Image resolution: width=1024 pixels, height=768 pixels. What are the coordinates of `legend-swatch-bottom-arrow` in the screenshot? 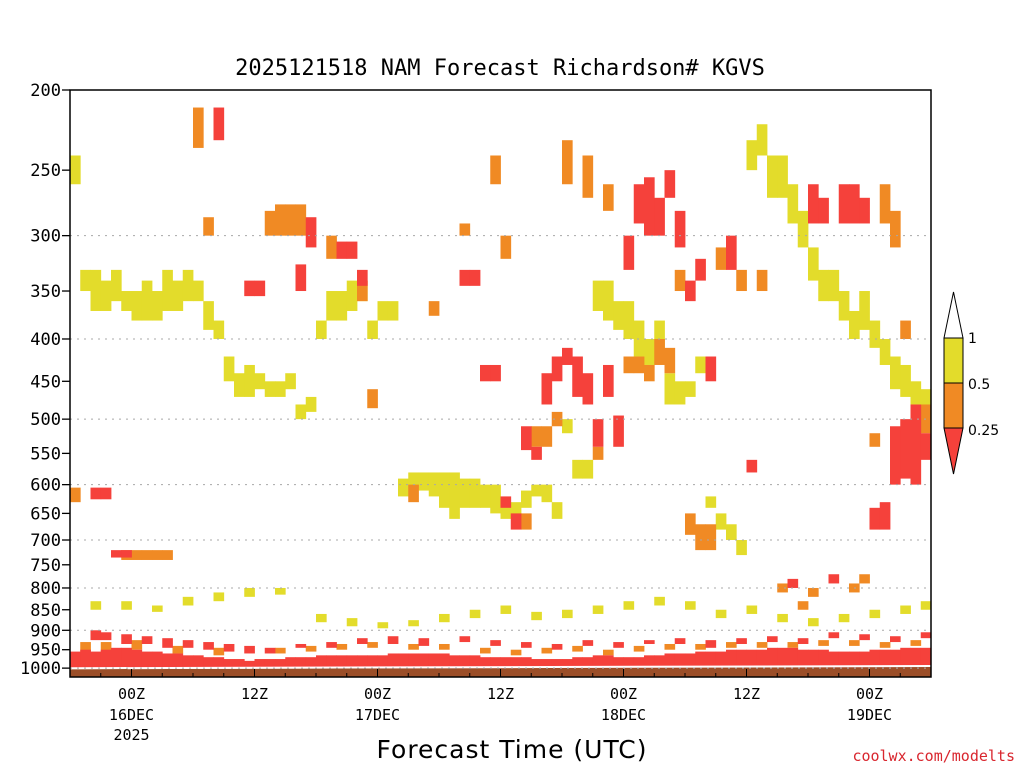 It's located at (953, 451).